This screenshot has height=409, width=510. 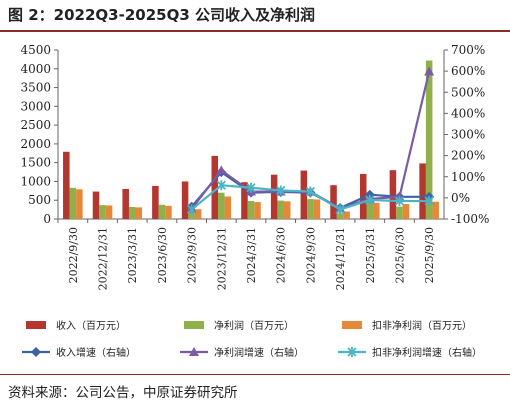 What do you see at coordinates (376, 210) in the screenshot?
I see `bar-3-2025/3/31` at bounding box center [376, 210].